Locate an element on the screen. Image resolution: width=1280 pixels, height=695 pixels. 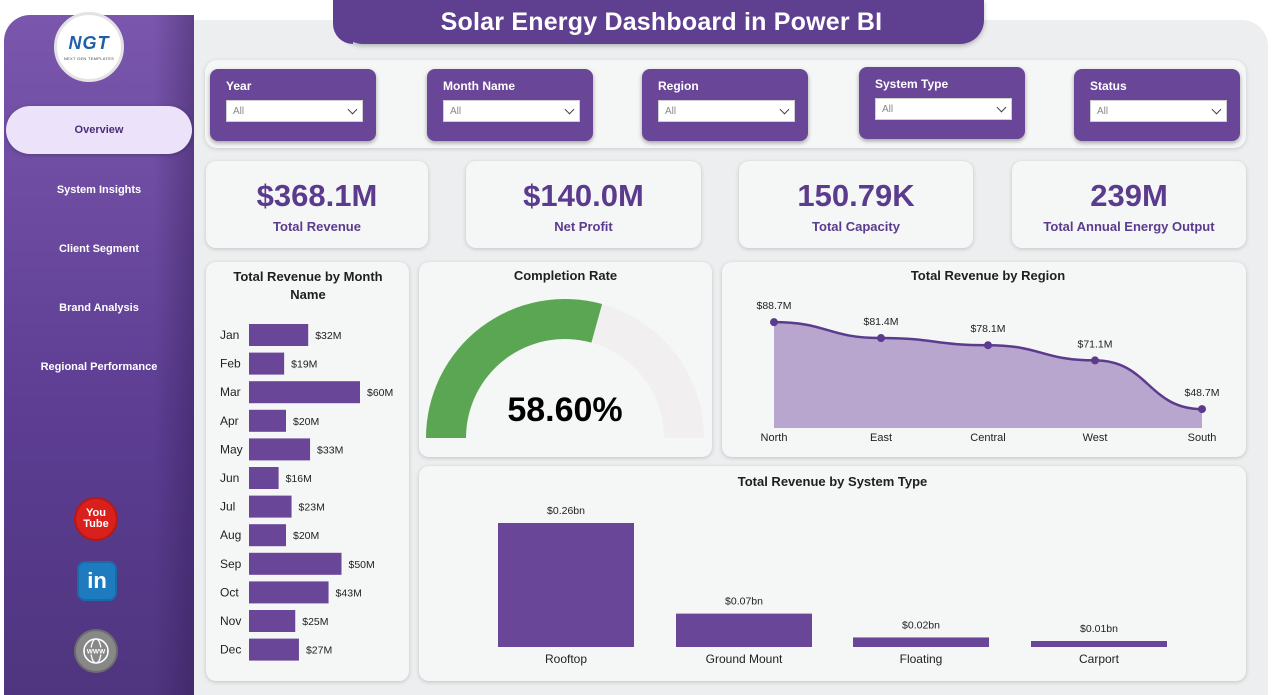
month-tick-label: Aug is located at coordinates (230, 535).